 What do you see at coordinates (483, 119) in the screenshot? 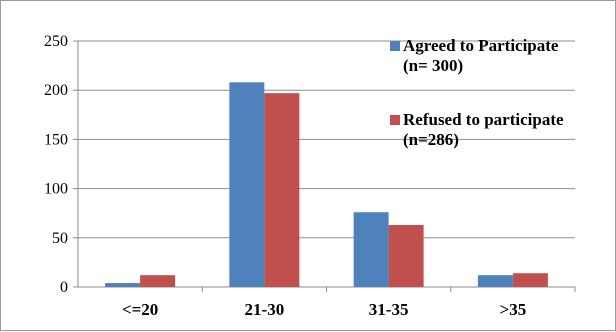
I see `legend-label: Refused to participate` at bounding box center [483, 119].